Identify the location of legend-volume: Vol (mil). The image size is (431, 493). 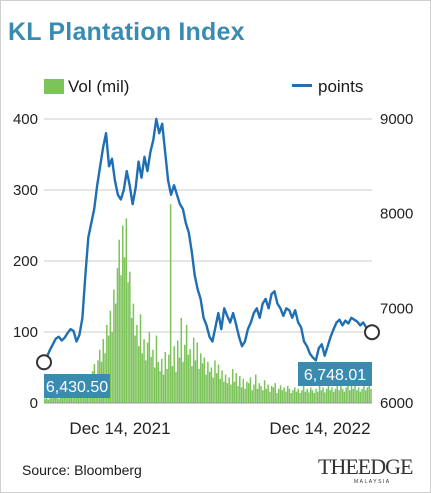
(86, 87).